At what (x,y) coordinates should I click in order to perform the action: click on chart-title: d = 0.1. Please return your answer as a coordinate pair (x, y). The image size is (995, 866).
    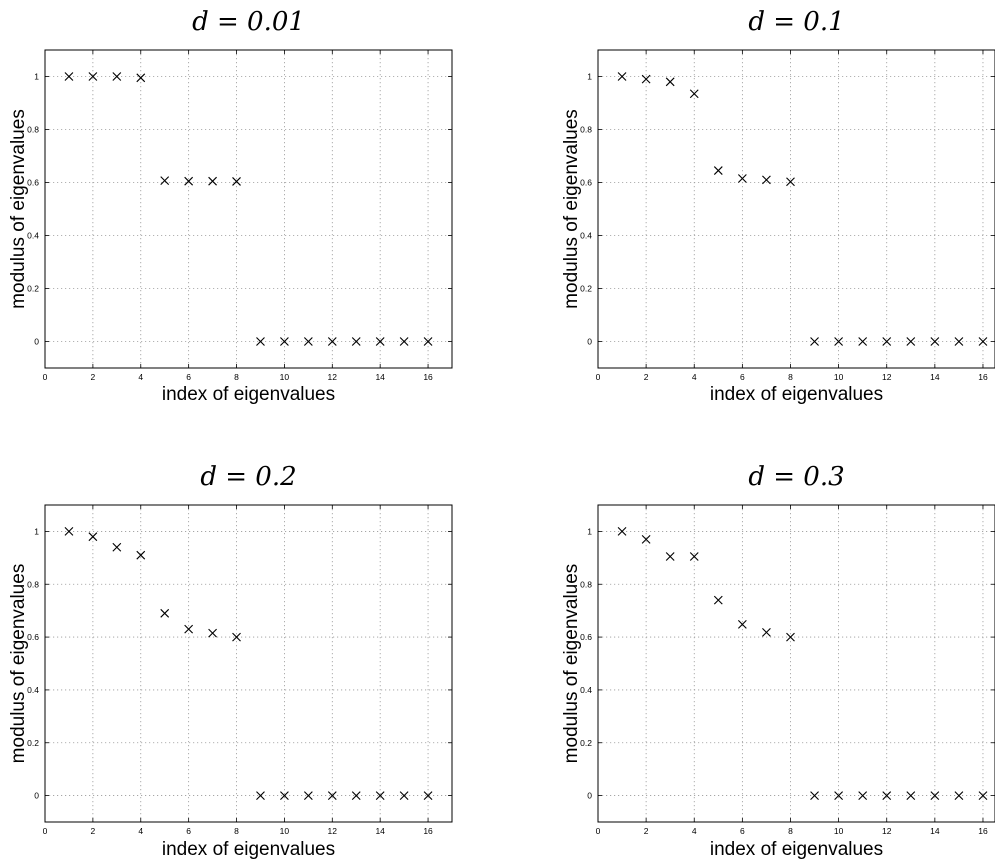
    Looking at the image, I should click on (796, 22).